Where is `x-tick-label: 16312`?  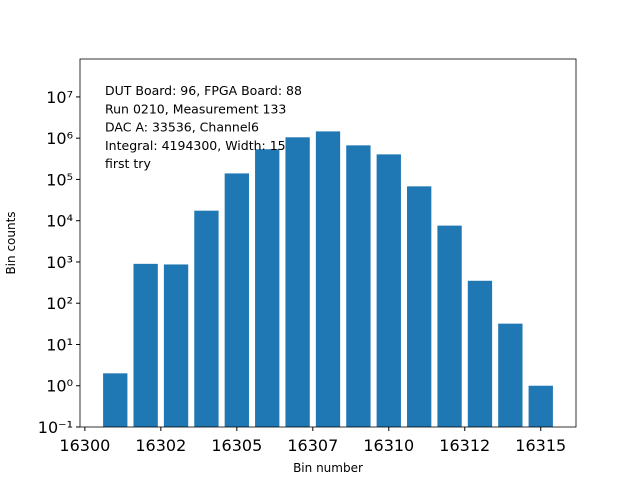
x-tick-label: 16312 is located at coordinates (464, 445).